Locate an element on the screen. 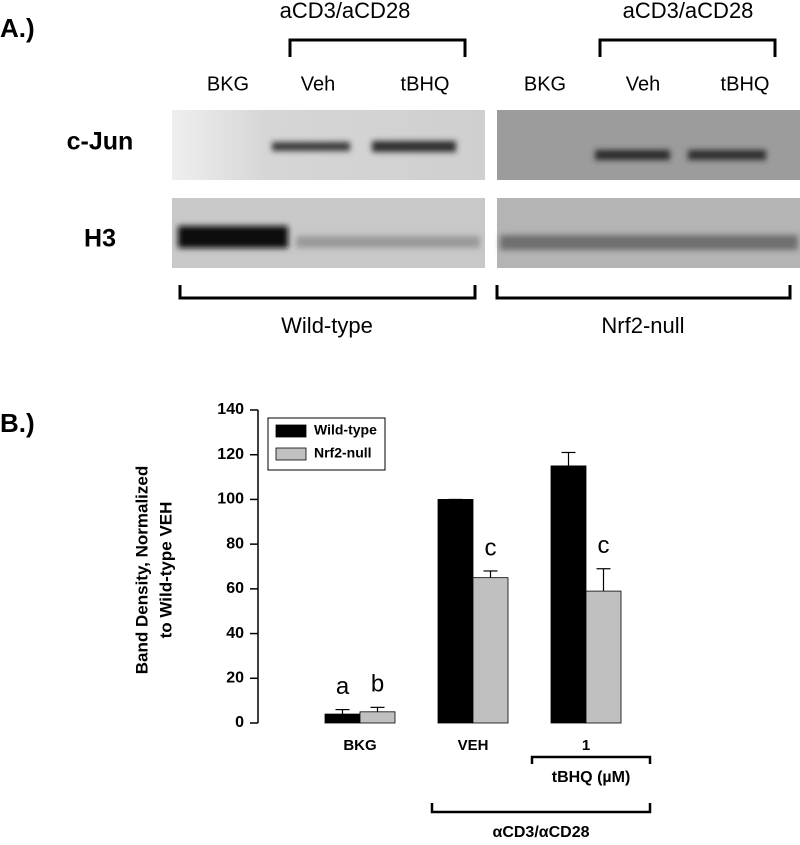 This screenshot has width=800, height=845. y-tick-label: 60 is located at coordinates (235, 588).